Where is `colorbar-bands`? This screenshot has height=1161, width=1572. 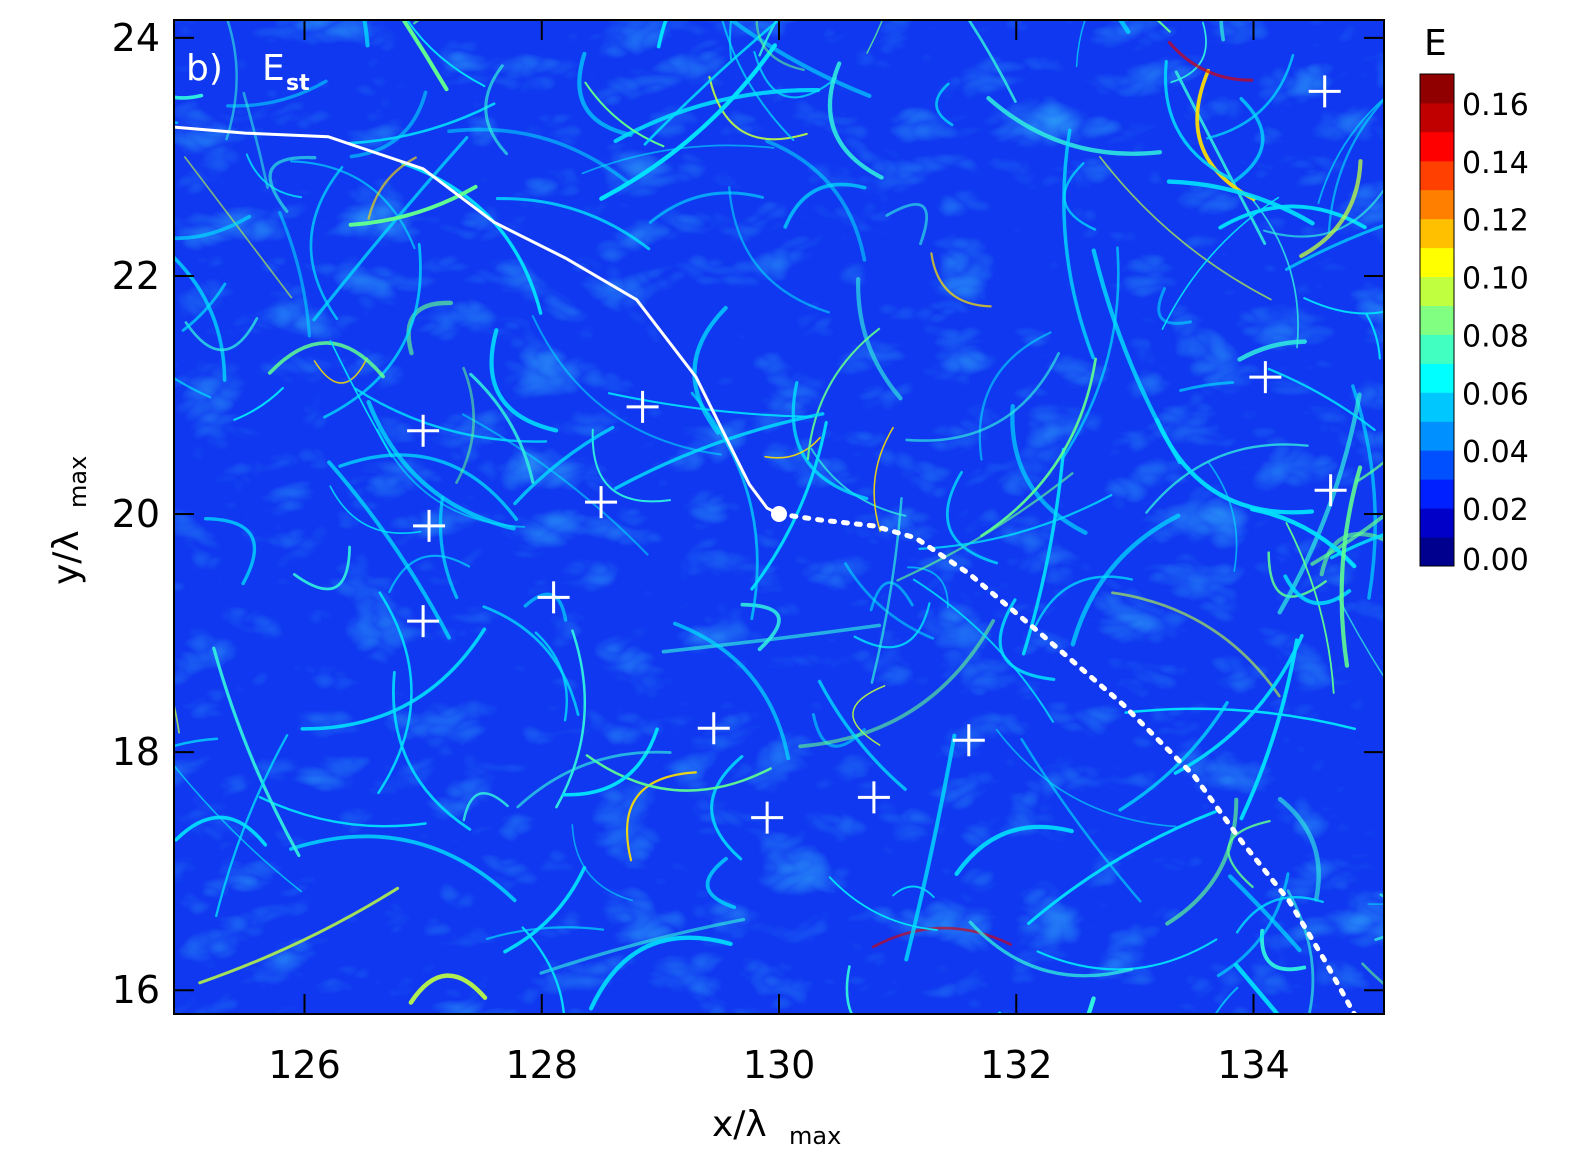
colorbar-bands is located at coordinates (1437, 320).